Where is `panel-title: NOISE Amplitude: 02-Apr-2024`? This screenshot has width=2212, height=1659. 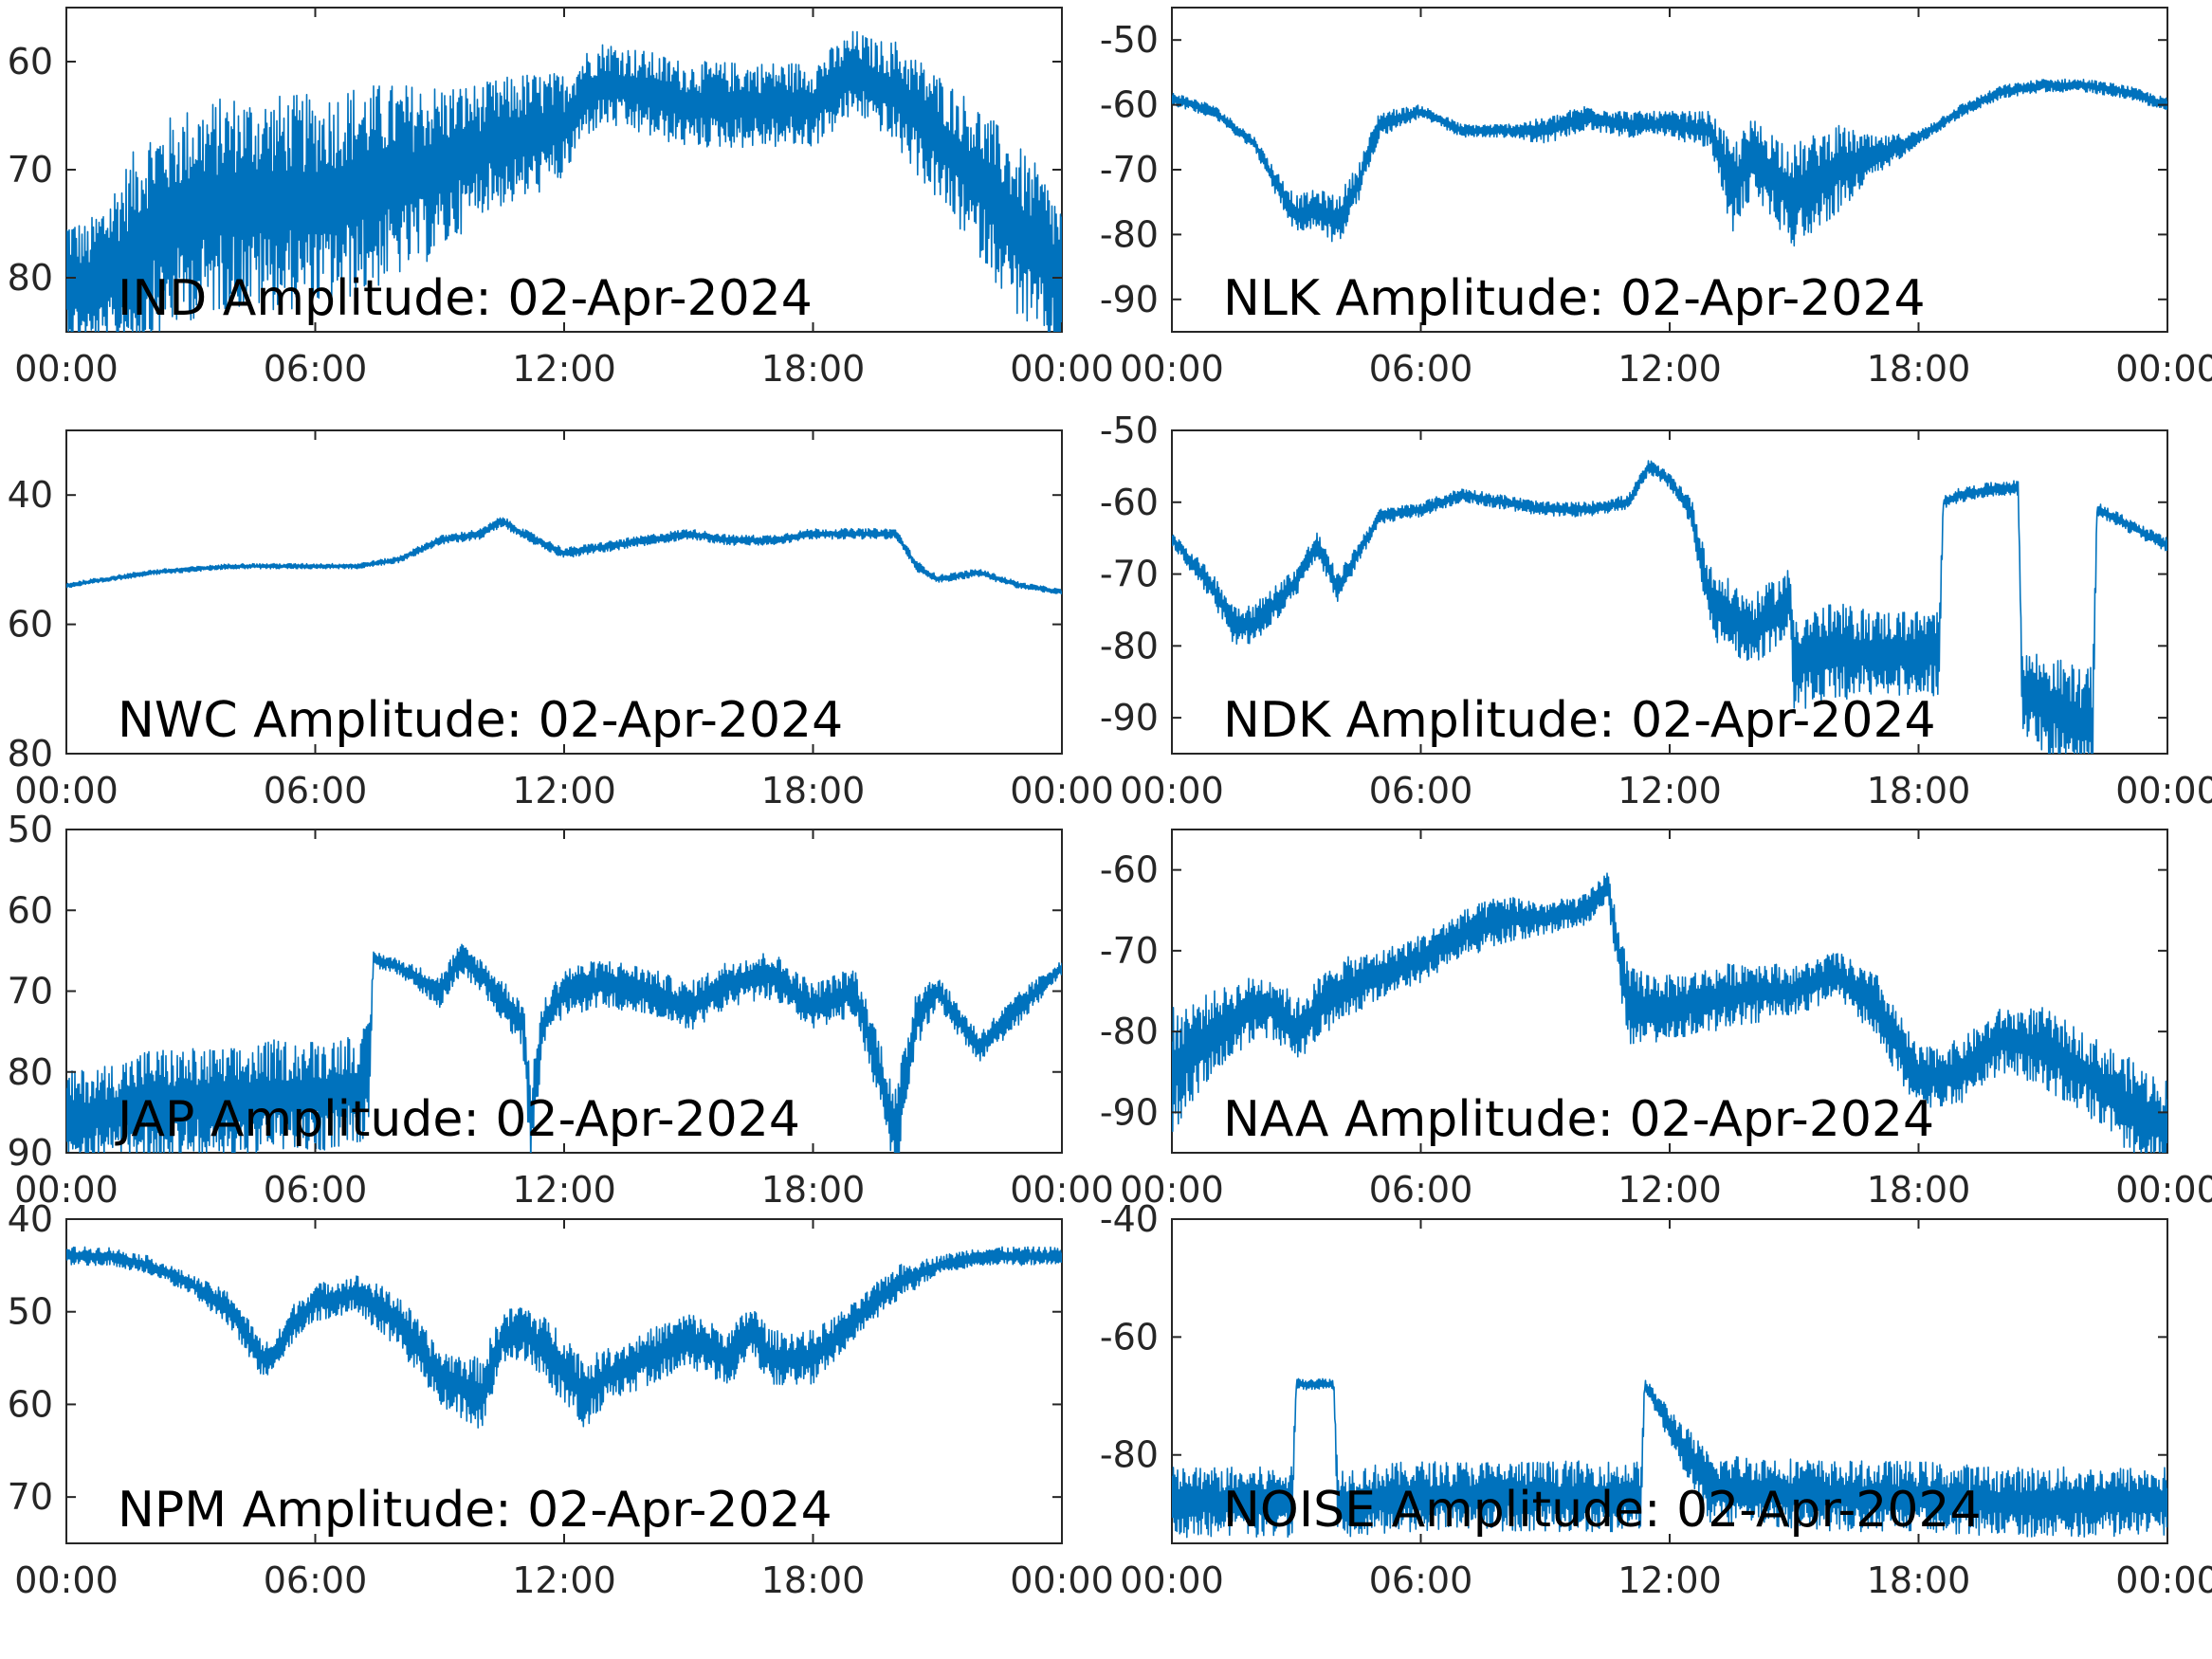
panel-title: NOISE Amplitude: 02-Apr-2024 is located at coordinates (1602, 1510).